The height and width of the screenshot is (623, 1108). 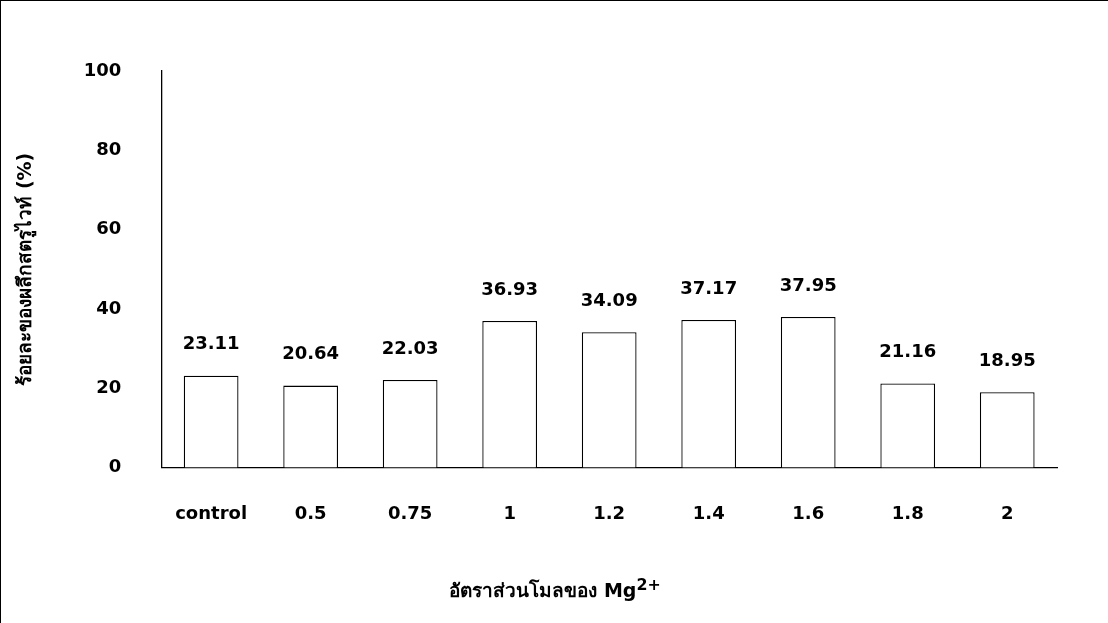 What do you see at coordinates (609, 299) in the screenshot?
I see `data-label: 34.09` at bounding box center [609, 299].